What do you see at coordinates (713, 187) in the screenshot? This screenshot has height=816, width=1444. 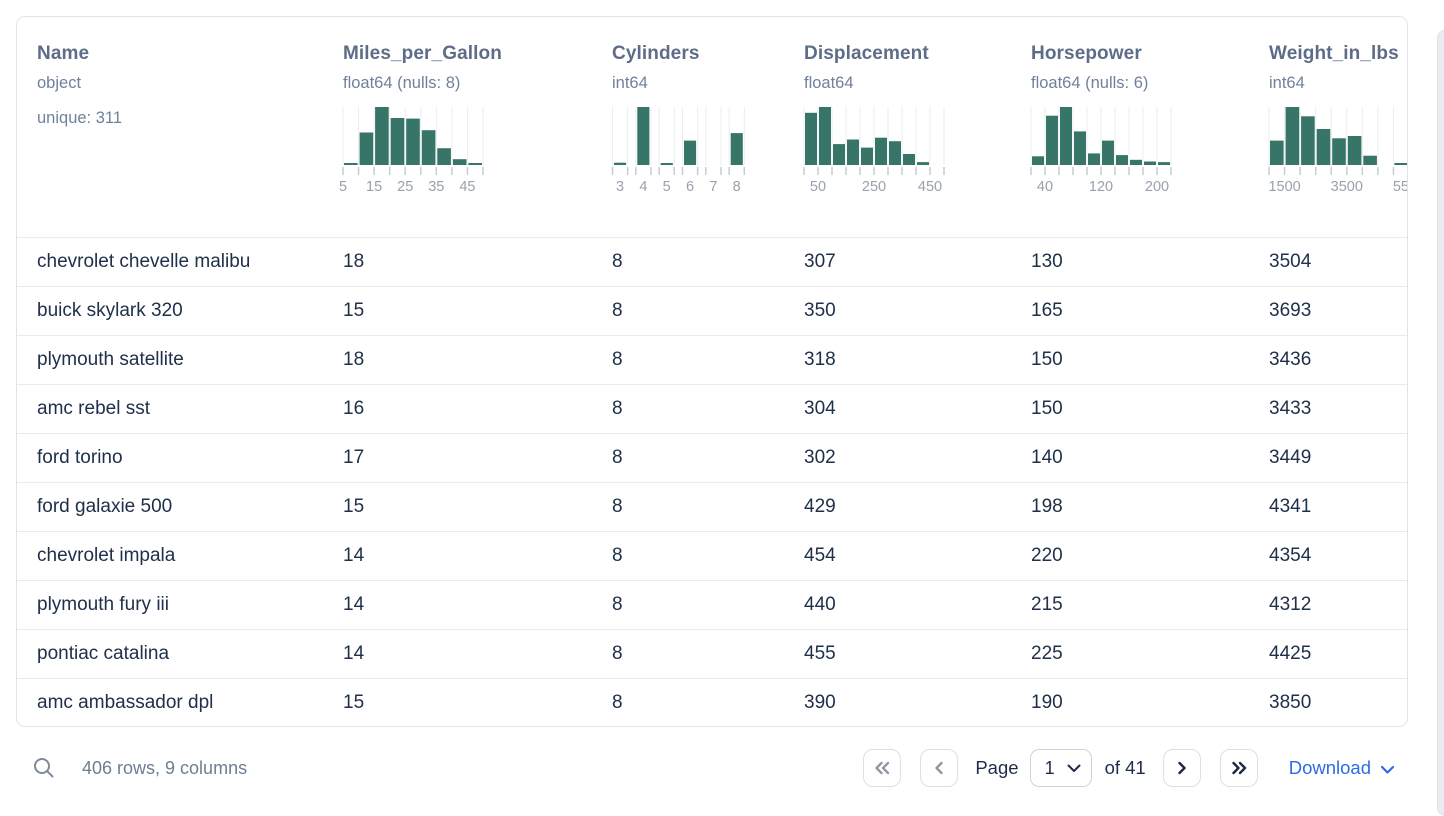 I see `svg-text: 7` at bounding box center [713, 187].